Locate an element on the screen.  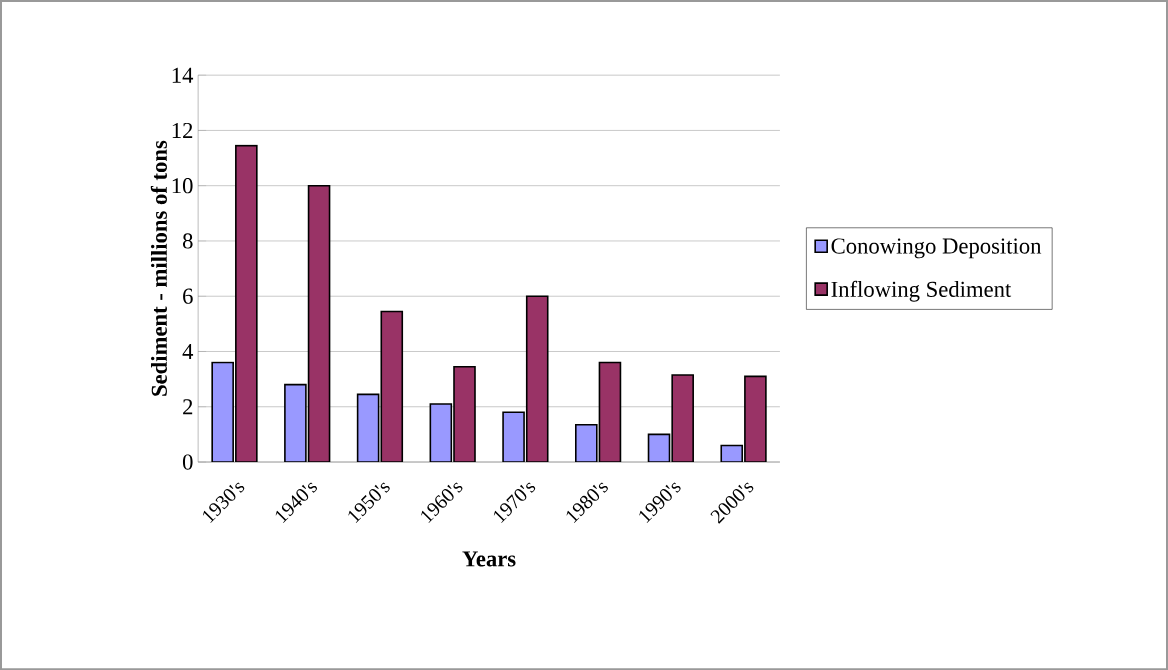
y-tick-label: 2 is located at coordinates (188, 407).